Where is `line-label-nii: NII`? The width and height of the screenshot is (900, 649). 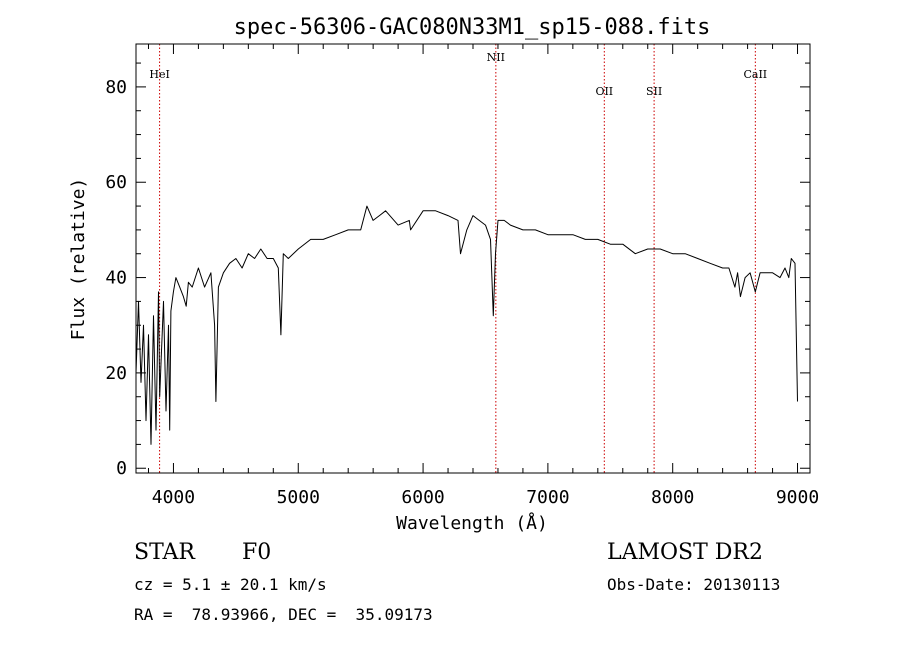 line-label-nii: NII is located at coordinates (496, 57).